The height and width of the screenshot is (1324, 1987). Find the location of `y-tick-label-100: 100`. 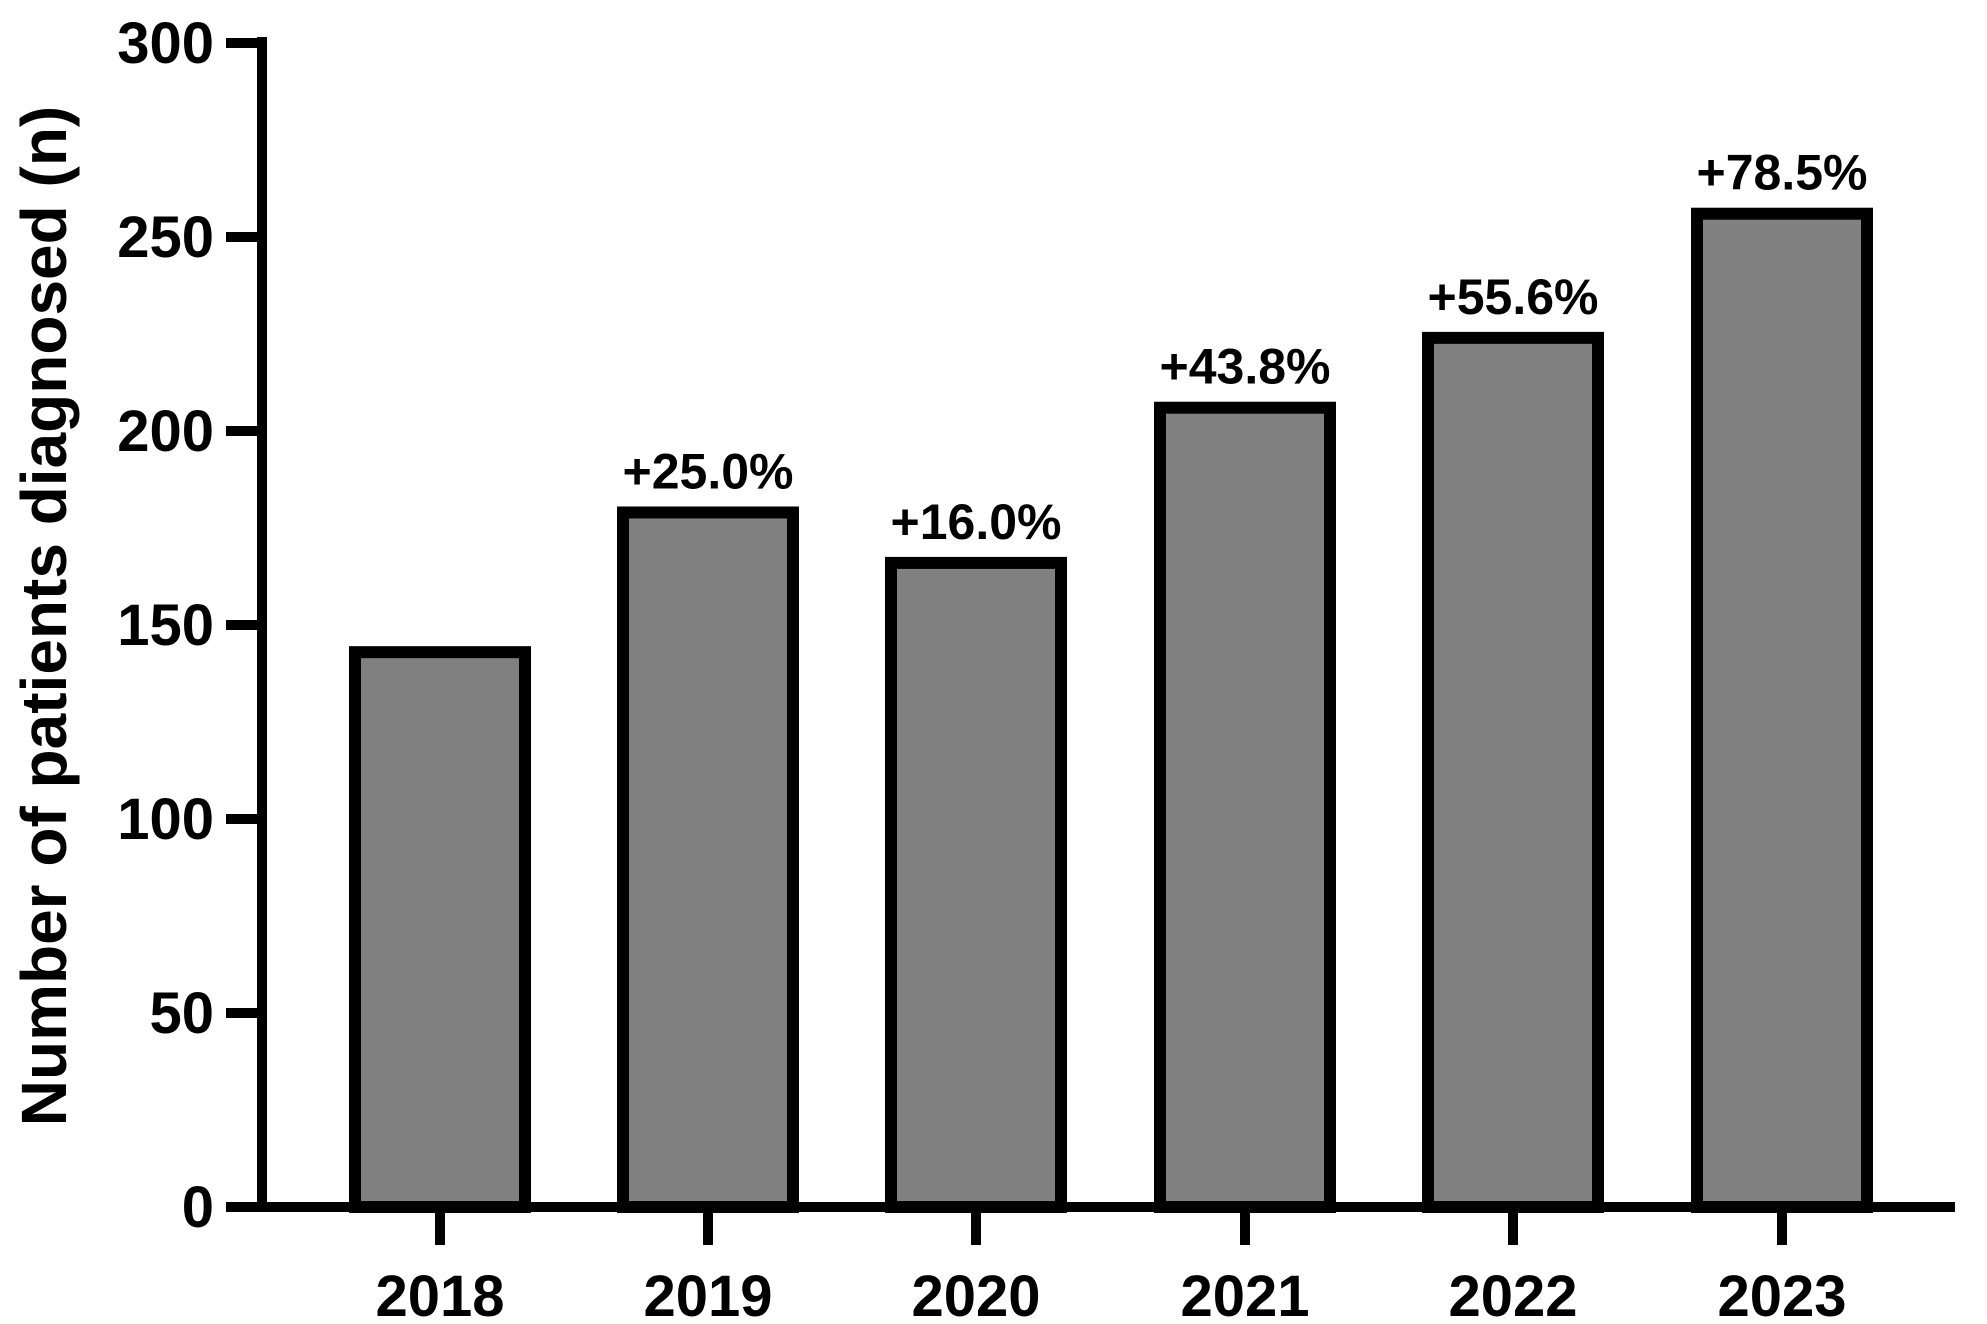

y-tick-label-100: 100 is located at coordinates (165, 819).